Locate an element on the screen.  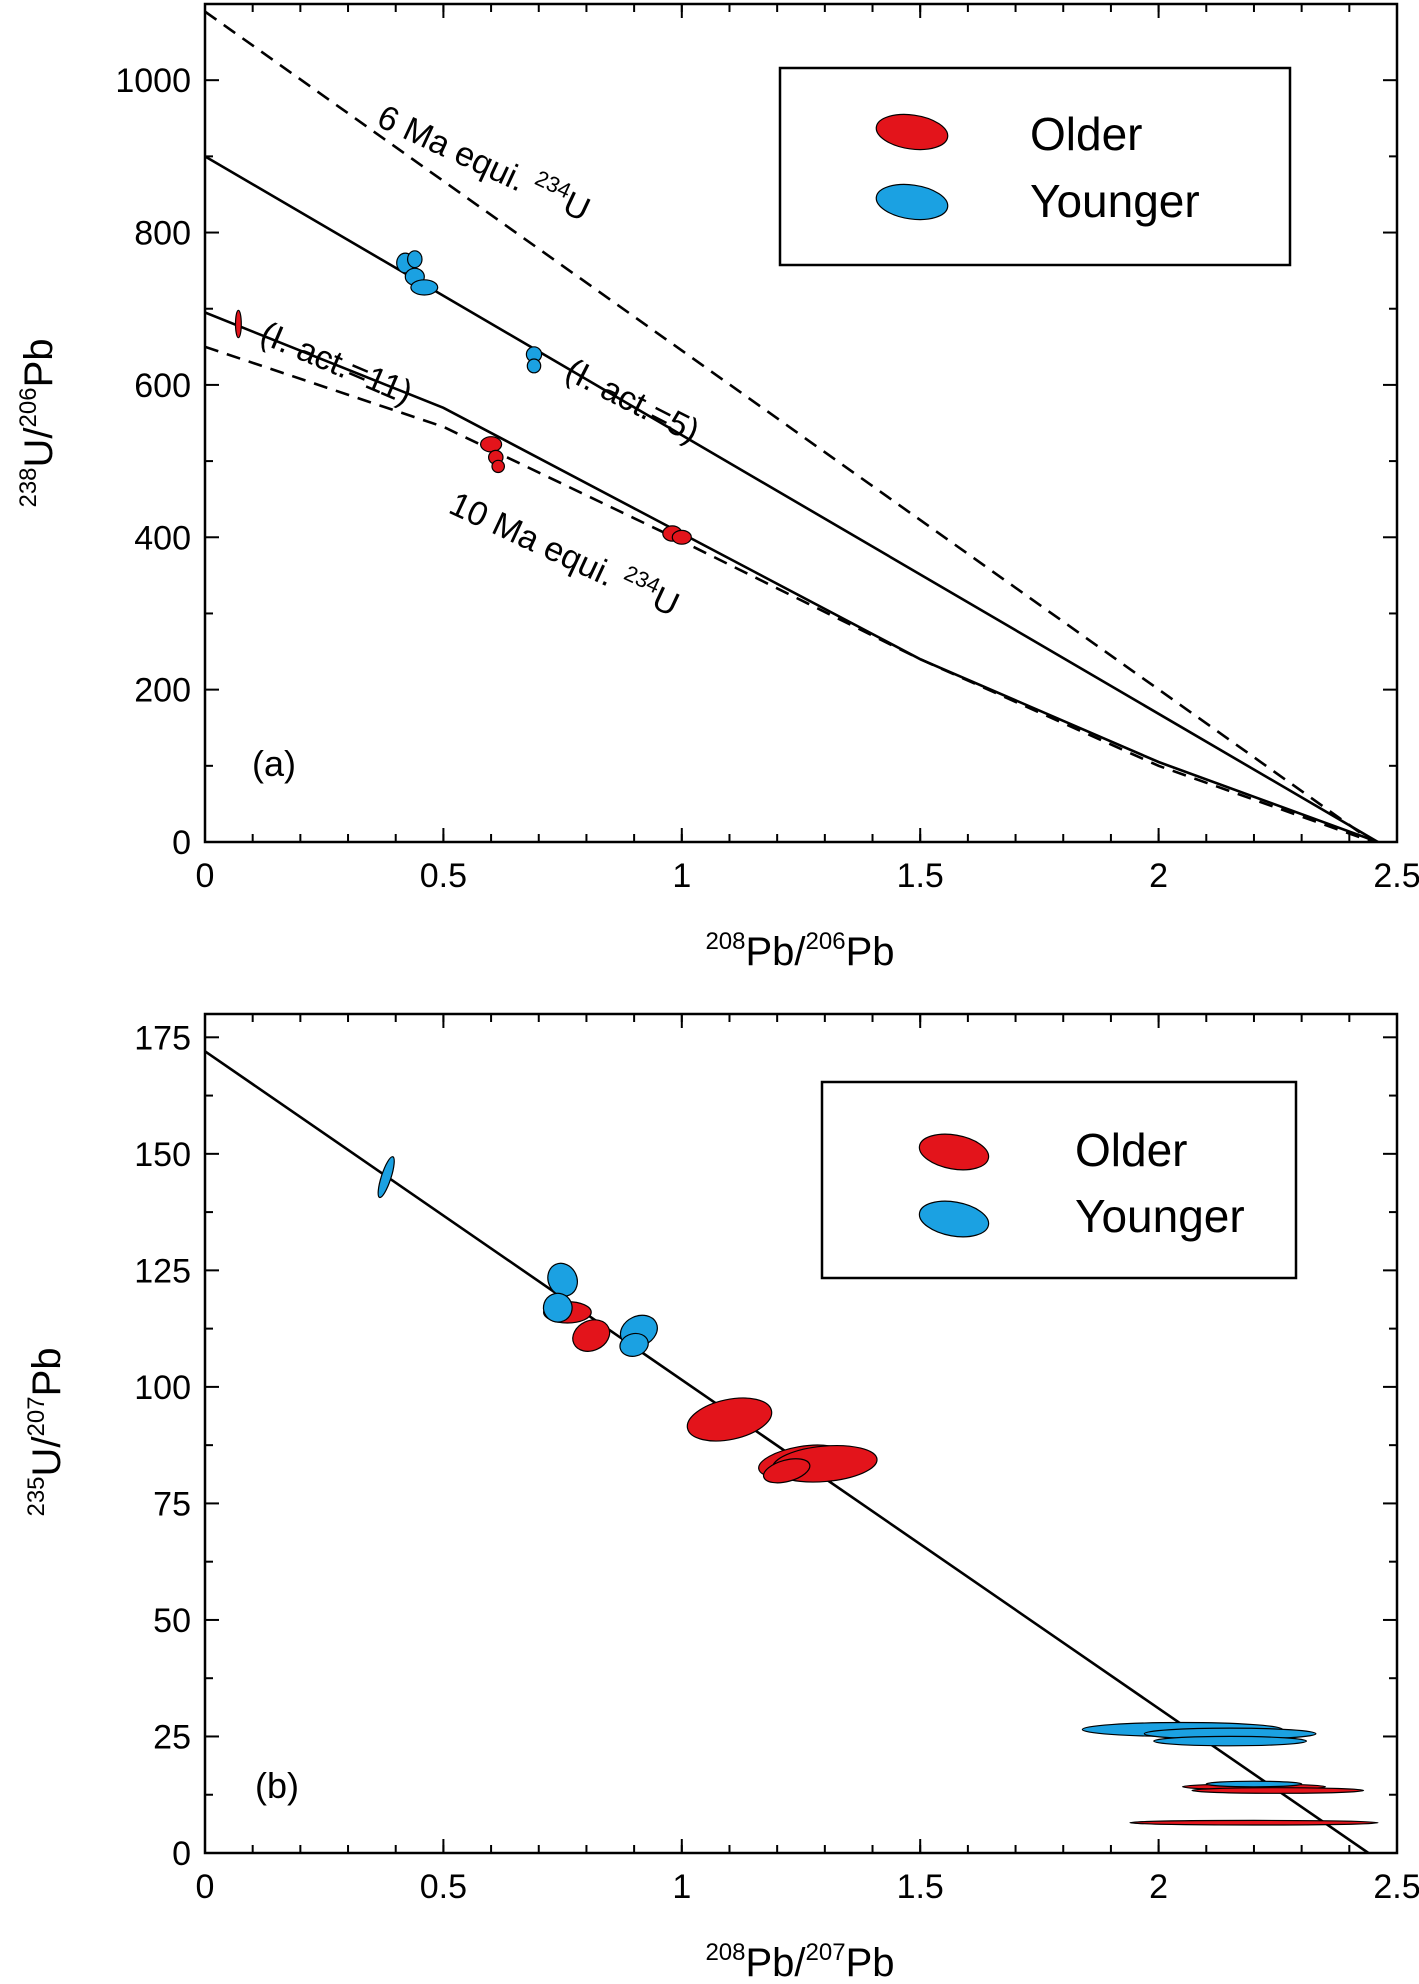
panel-b-legend-younger-label: Younger is located at coordinates (1160, 1216).